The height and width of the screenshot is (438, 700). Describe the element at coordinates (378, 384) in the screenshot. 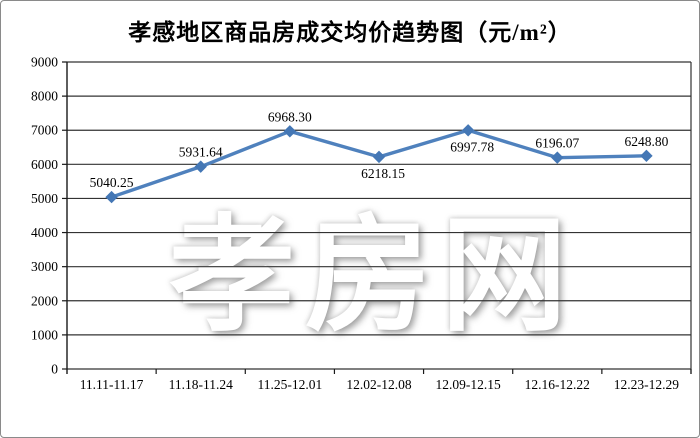

I see `x-tick-label: 12.02-12.08` at that location.